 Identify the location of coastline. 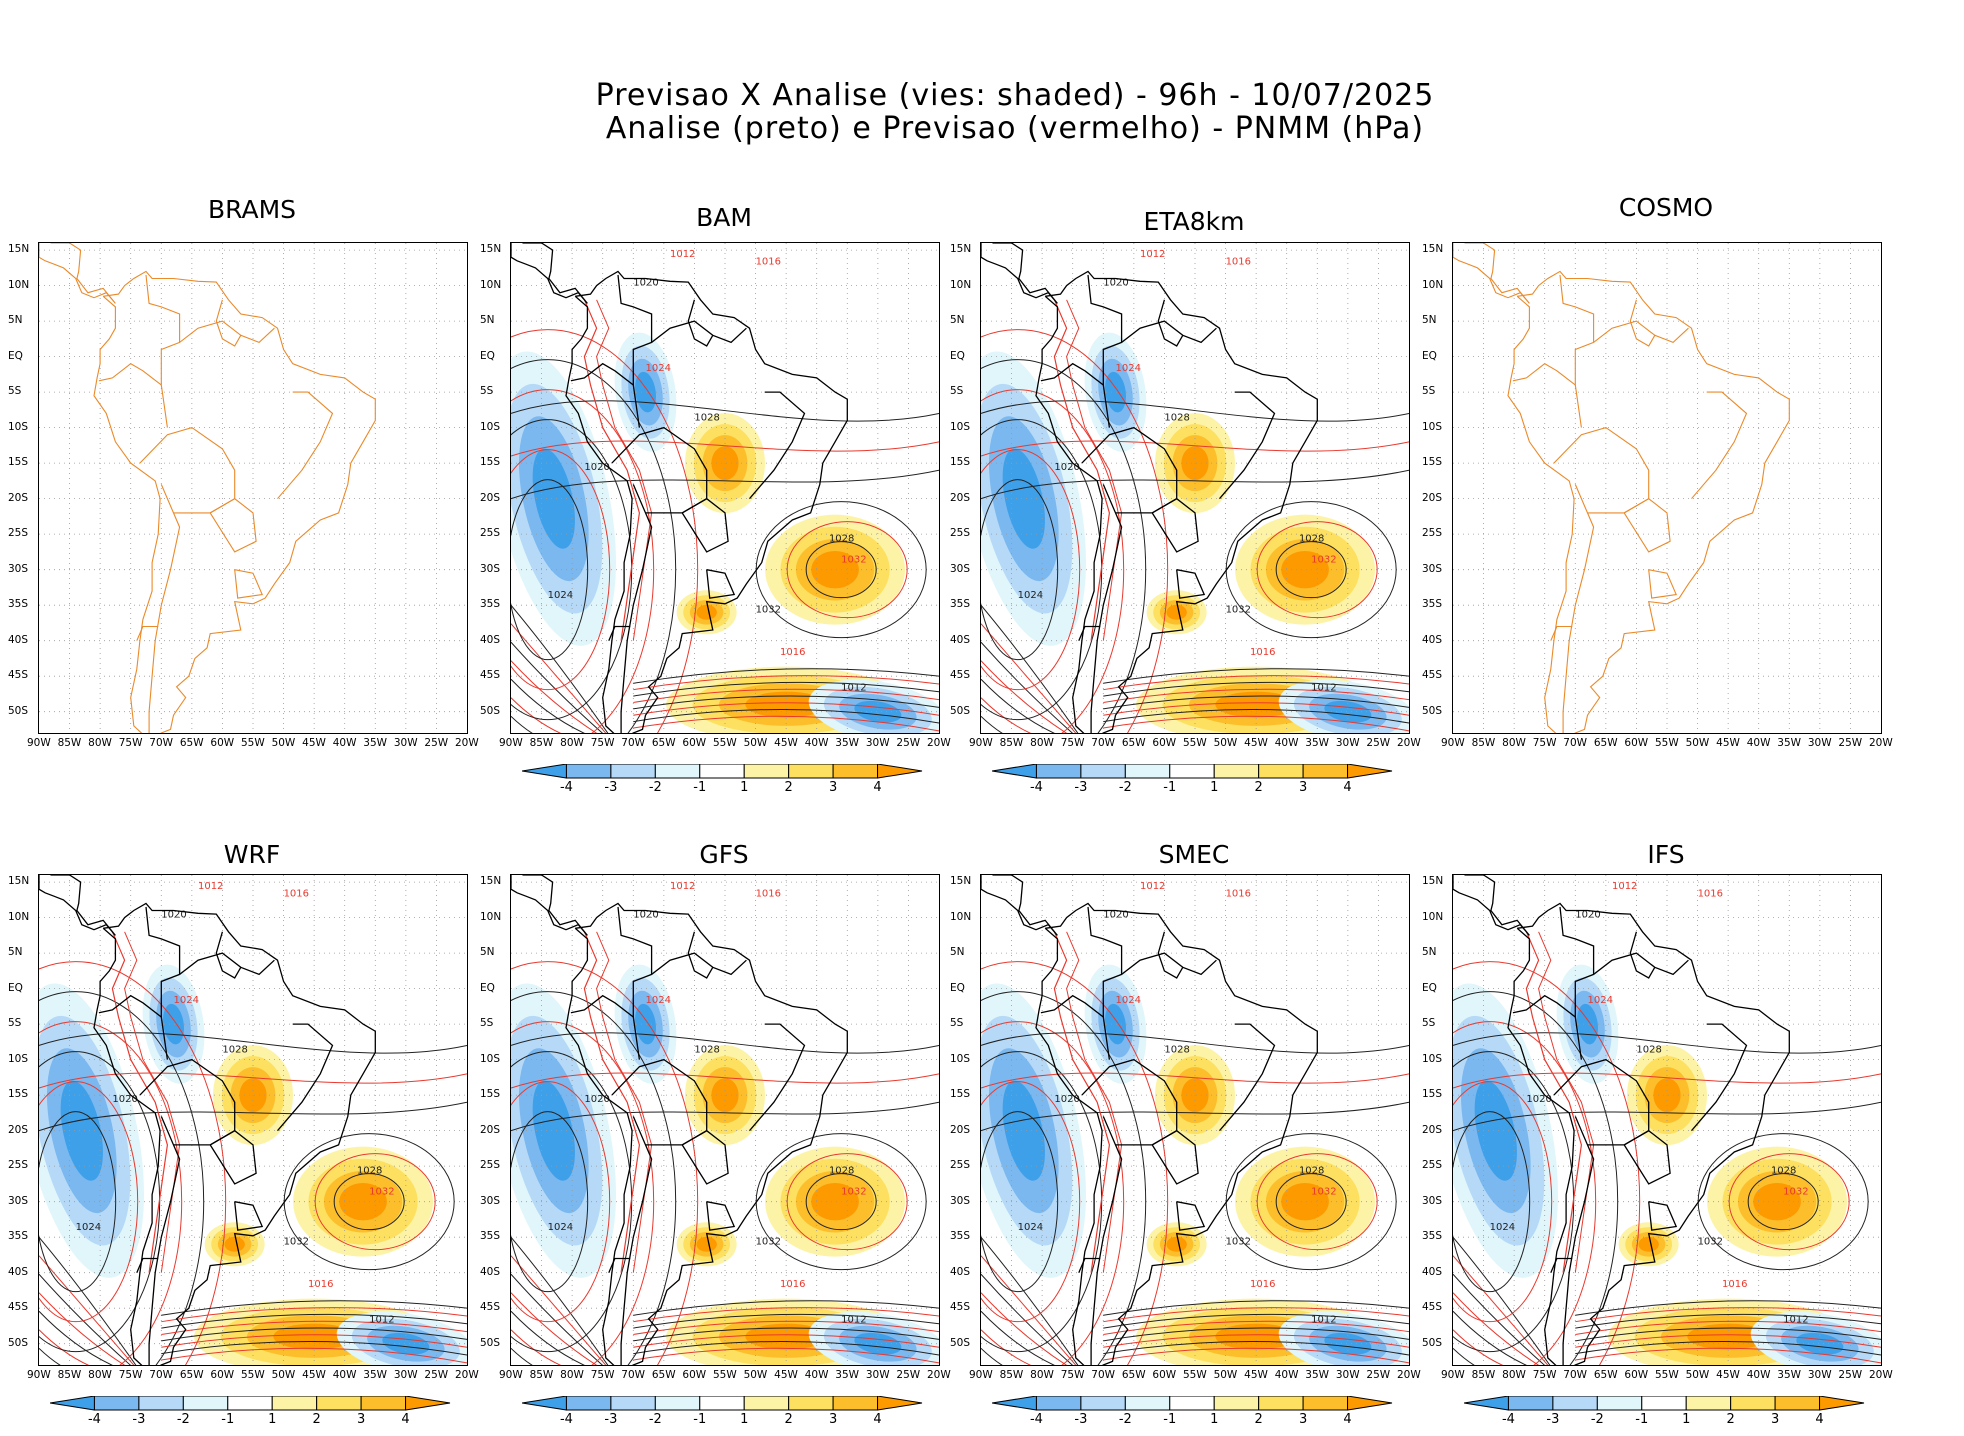
(679, 1120).